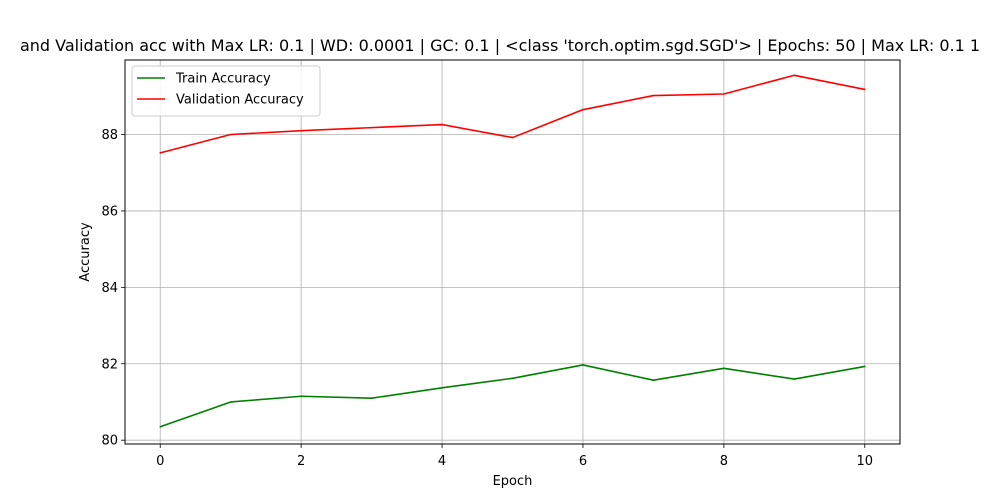 The height and width of the screenshot is (500, 1000). Describe the element at coordinates (109, 135) in the screenshot. I see `y-tick-label: 88` at that location.